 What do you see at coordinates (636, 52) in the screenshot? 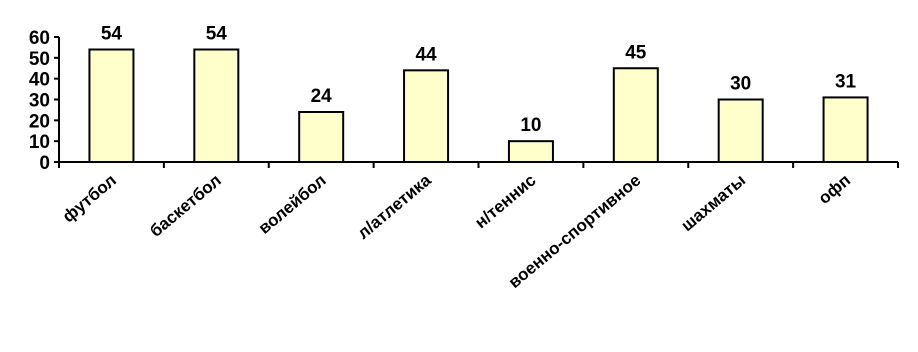
I see `data-label: 45` at bounding box center [636, 52].